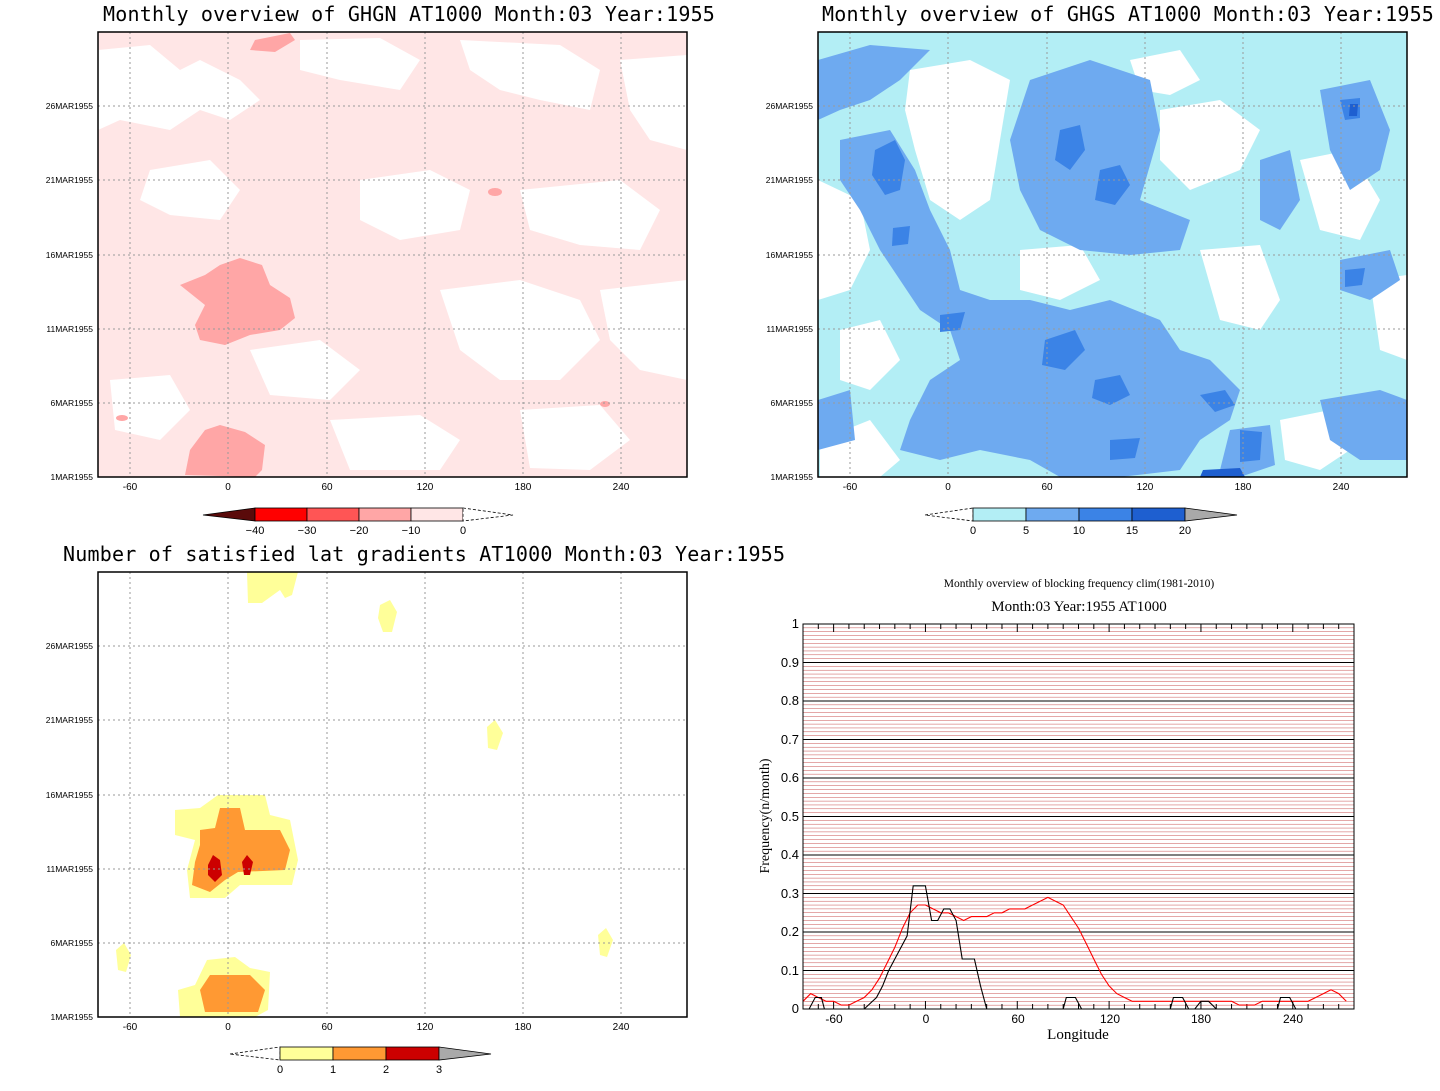 Image resolution: width=1440 pixels, height=1091 pixels. What do you see at coordinates (327, 1027) in the screenshot?
I see `grad-x-tick: 60` at bounding box center [327, 1027].